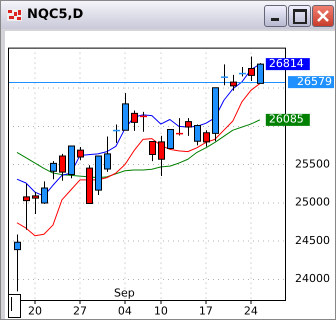 Image resolution: width=336 pixels, height=320 pixels. Describe the element at coordinates (314, 81) in the screenshot. I see `ref-line-label: 26579` at that location.